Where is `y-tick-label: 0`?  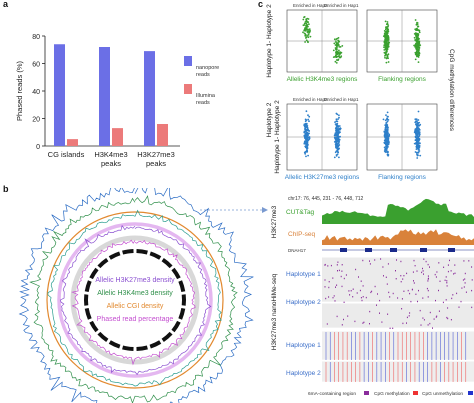
y-tick-label: 0 is located at coordinates (38, 147).